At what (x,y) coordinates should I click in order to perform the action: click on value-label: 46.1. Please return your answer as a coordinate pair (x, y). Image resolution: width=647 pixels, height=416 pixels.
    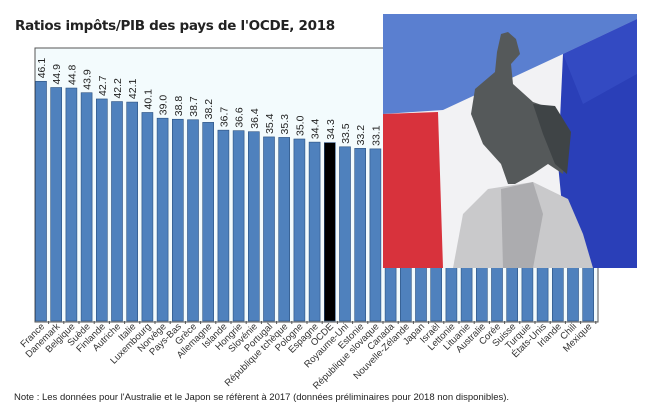
    Looking at the image, I should click on (42, 68).